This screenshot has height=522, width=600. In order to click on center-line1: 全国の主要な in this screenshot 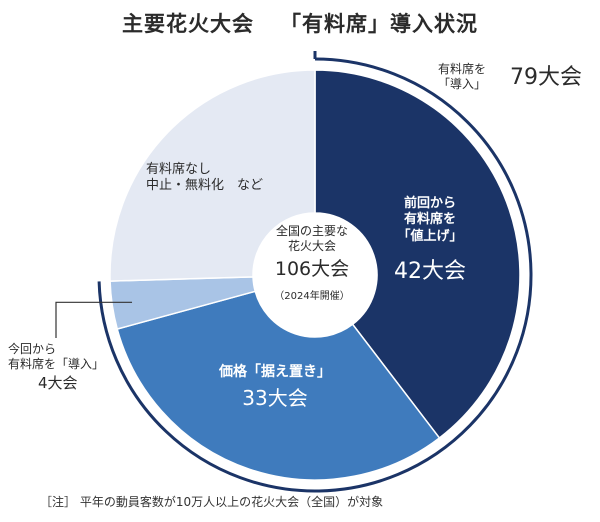, I will do `click(311, 231)`.